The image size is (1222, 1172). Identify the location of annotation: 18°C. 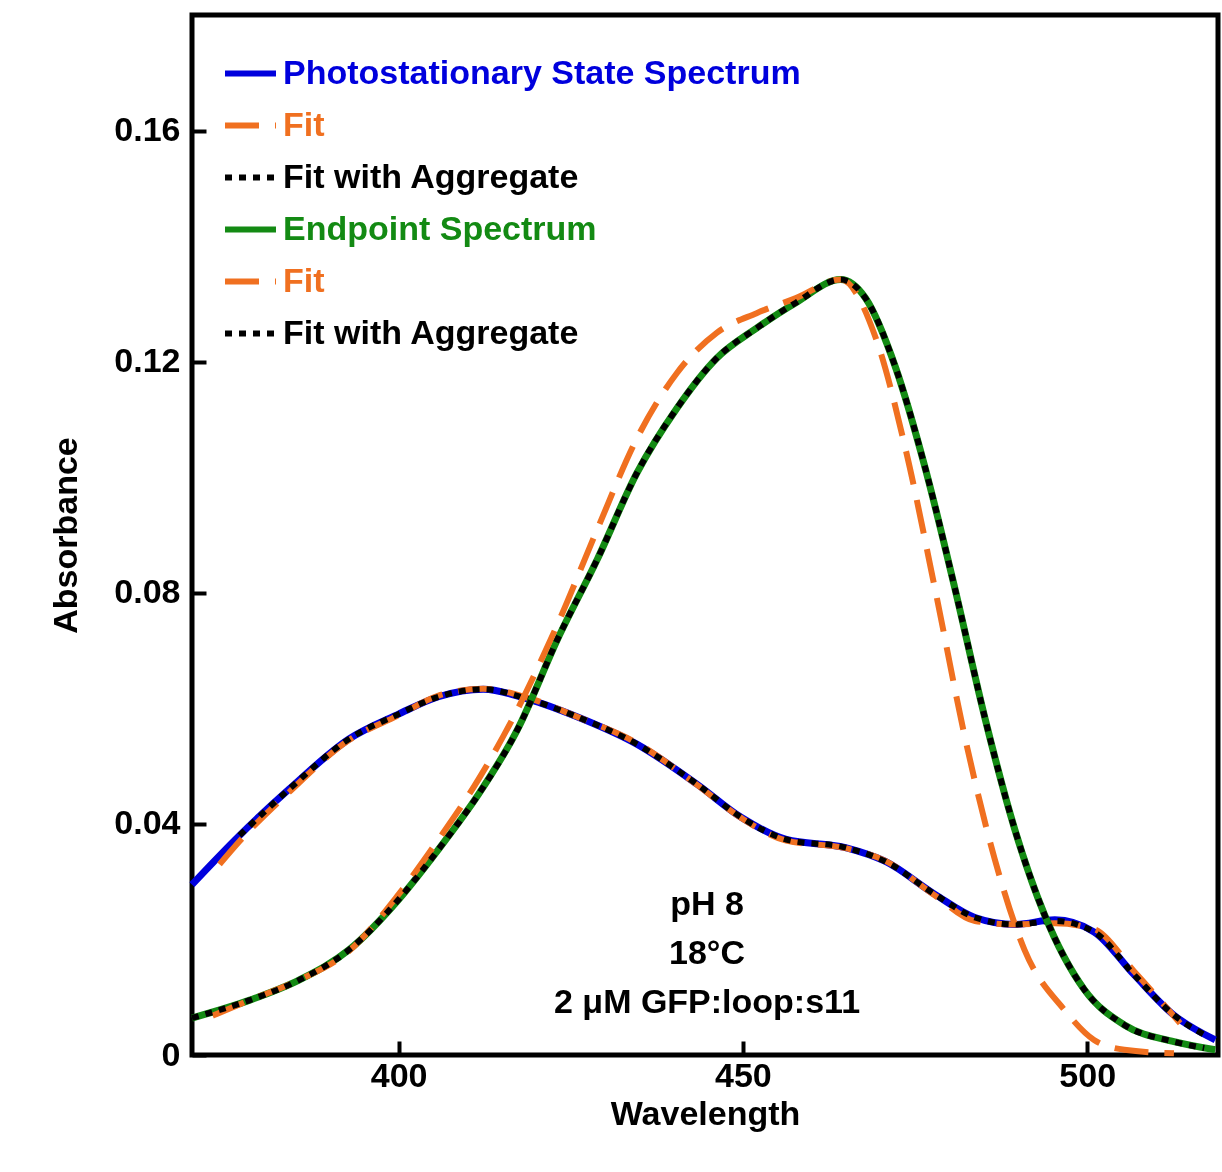
(707, 952).